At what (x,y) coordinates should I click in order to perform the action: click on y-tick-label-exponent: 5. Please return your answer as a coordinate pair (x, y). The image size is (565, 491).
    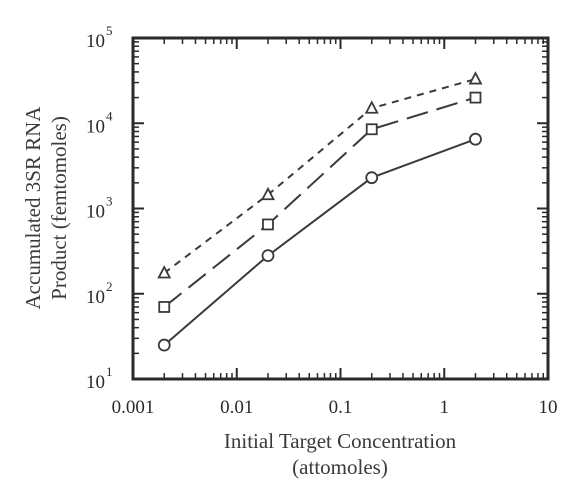
    Looking at the image, I should click on (109, 30).